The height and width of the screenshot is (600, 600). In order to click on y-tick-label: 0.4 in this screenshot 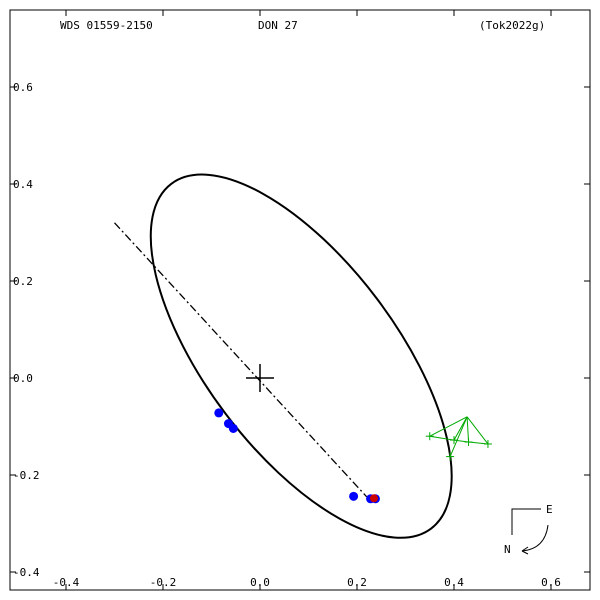, I will do `click(23, 184)`.